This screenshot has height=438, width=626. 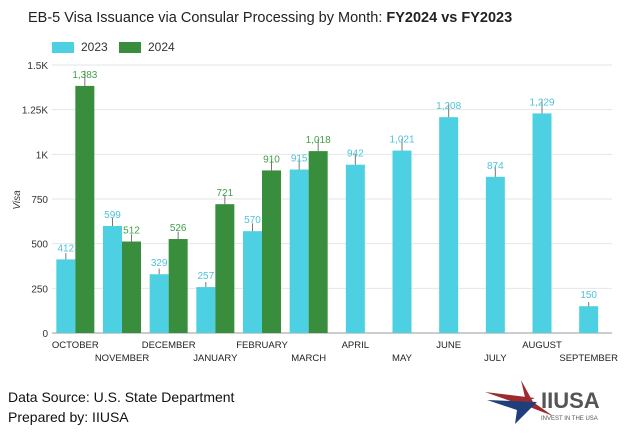 I want to click on data-label-2024: 512, so click(x=131, y=231).